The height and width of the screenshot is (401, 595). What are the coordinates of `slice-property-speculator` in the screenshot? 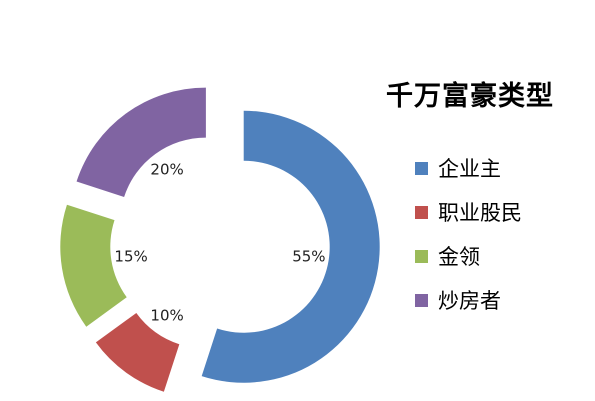 It's located at (141, 142).